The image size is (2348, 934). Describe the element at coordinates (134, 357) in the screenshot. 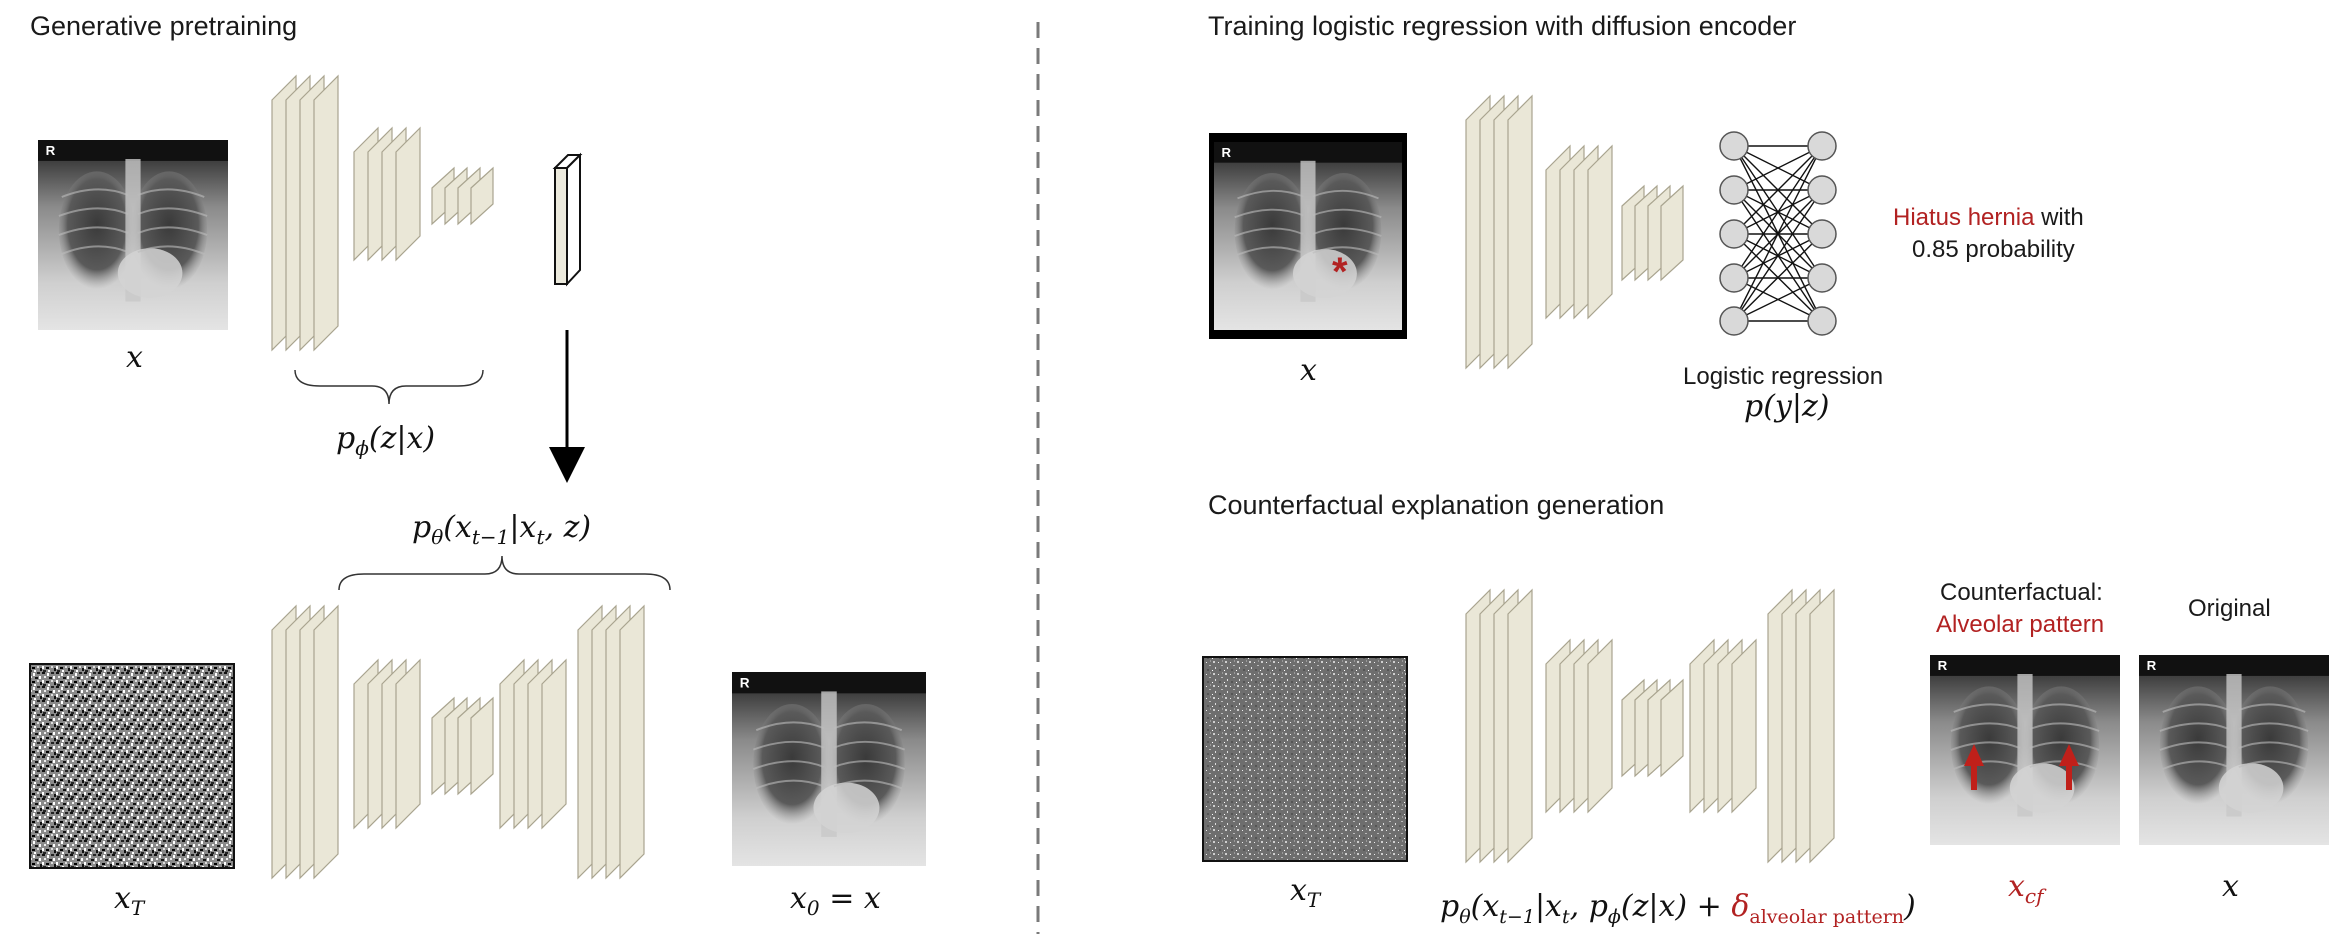

I see `left-input-label: x` at that location.